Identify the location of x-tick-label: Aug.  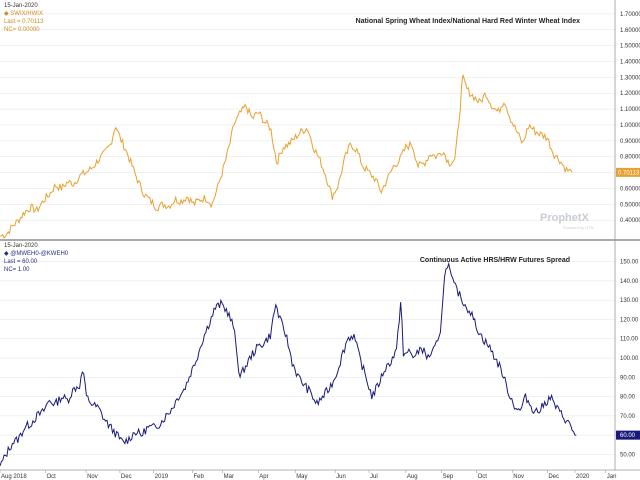
(412, 477).